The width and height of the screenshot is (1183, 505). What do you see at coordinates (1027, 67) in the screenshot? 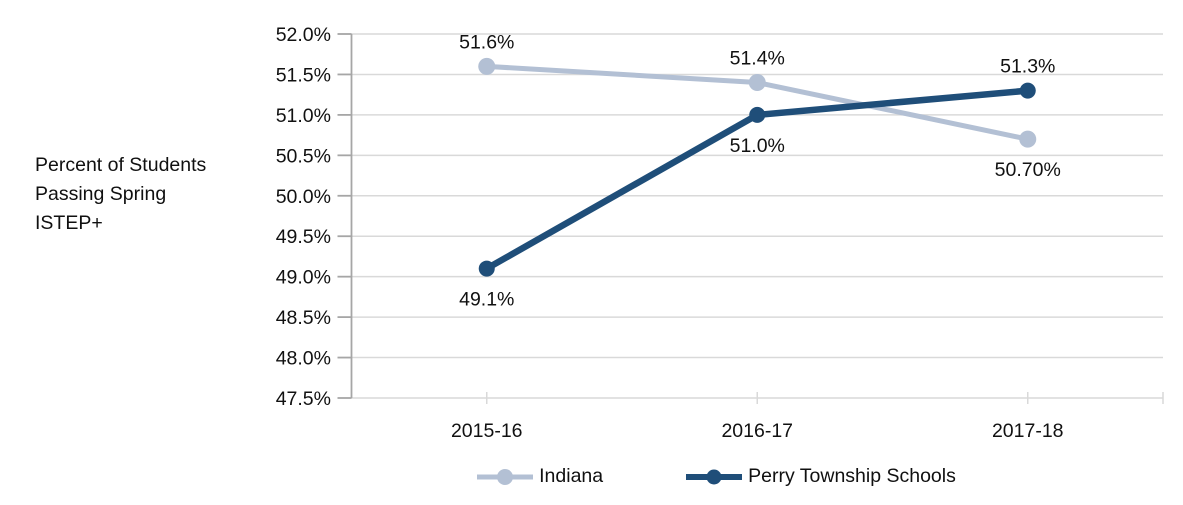
I see `data-point-label: 51.3%` at bounding box center [1027, 67].